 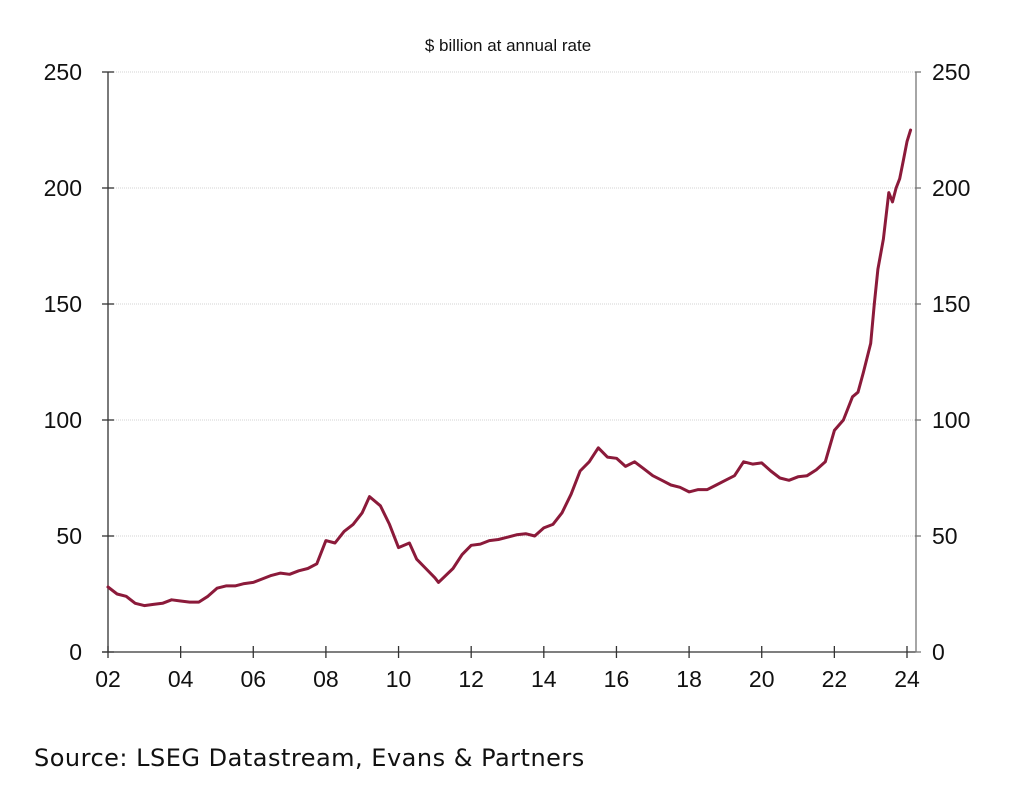 I want to click on x-tick-label: 20, so click(x=762, y=679).